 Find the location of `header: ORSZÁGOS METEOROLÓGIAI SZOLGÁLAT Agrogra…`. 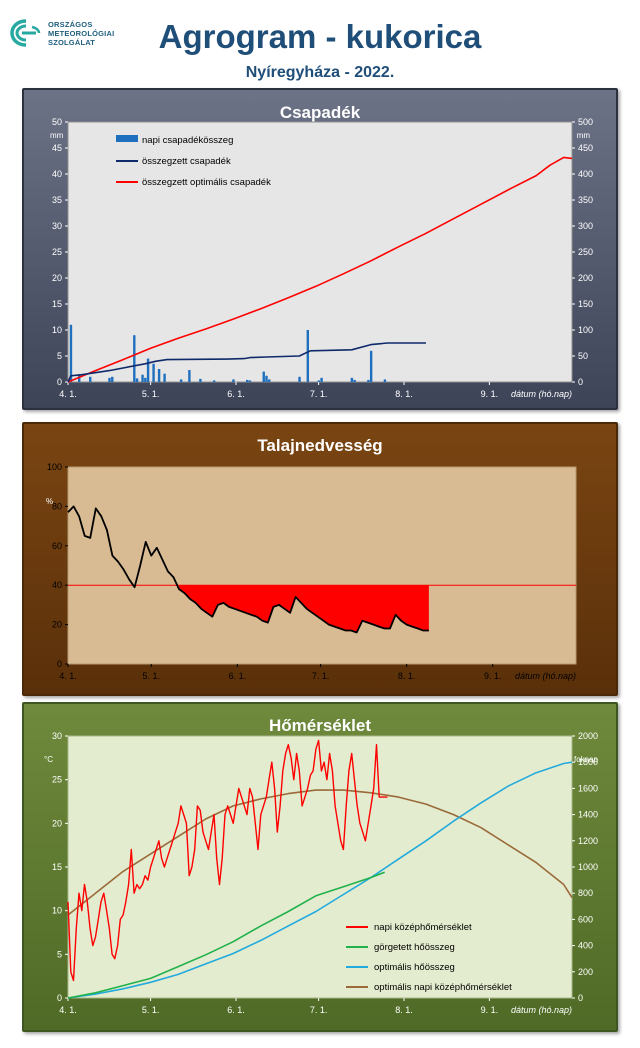

header: ORSZÁGOS METEOROLÓGIAI SZOLGÁLAT Agrogra… is located at coordinates (320, 42).